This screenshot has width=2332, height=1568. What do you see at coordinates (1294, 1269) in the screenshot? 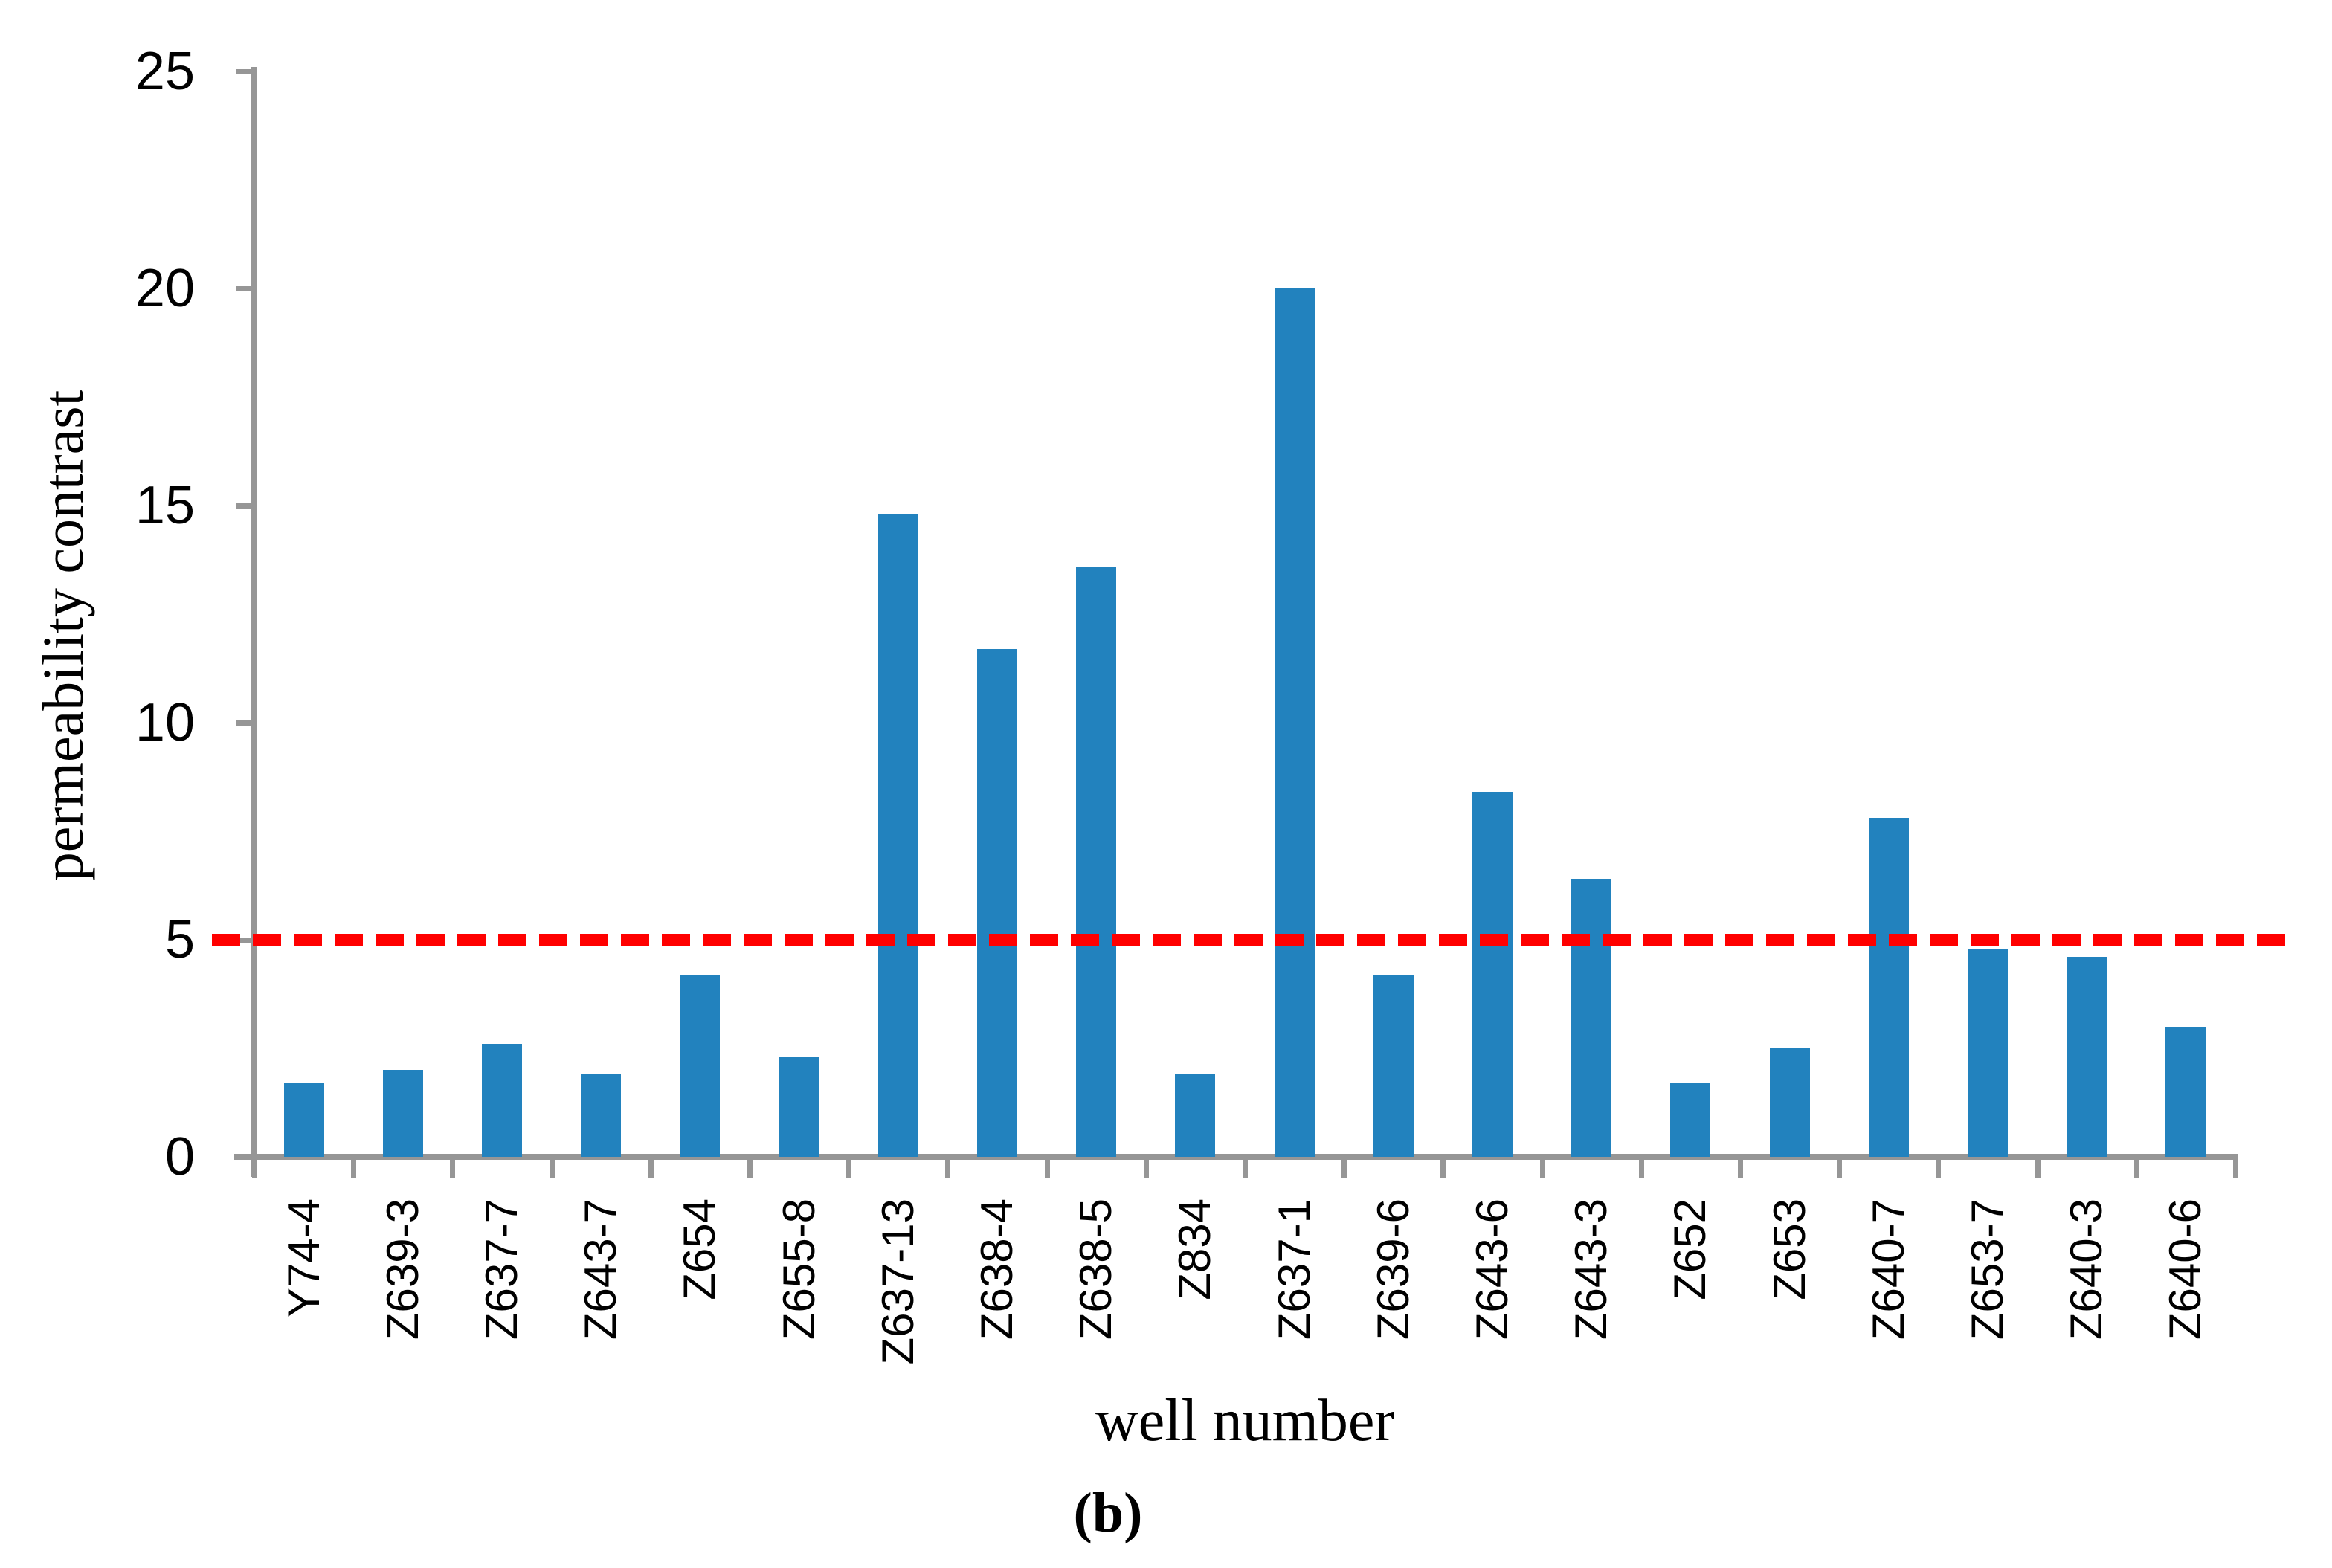
I see `x-category-label: Z637-1` at bounding box center [1294, 1269].